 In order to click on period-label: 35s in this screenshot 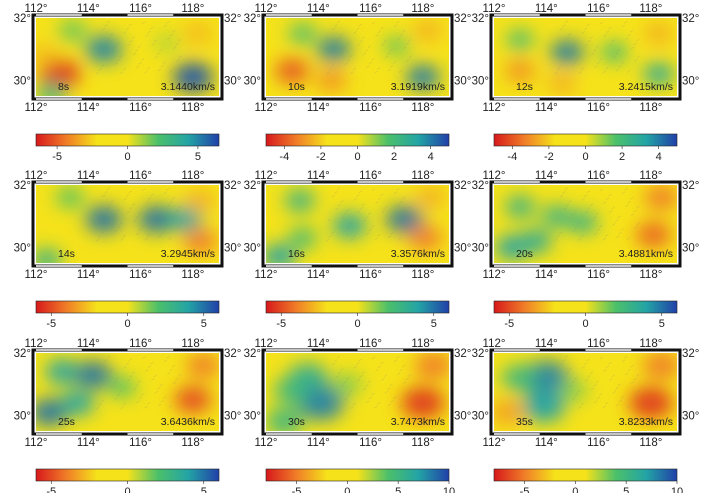, I will do `click(524, 422)`.